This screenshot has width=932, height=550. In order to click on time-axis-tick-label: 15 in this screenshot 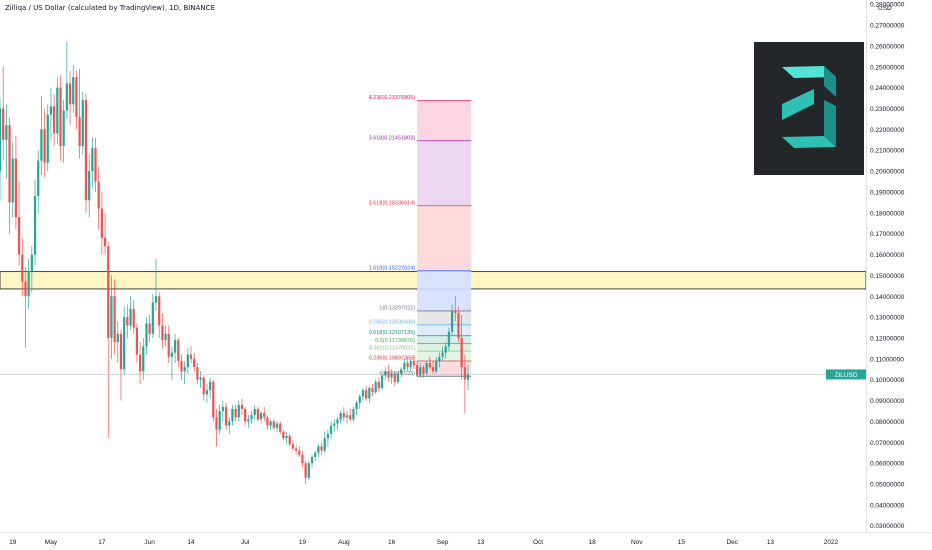, I will do `click(682, 542)`.